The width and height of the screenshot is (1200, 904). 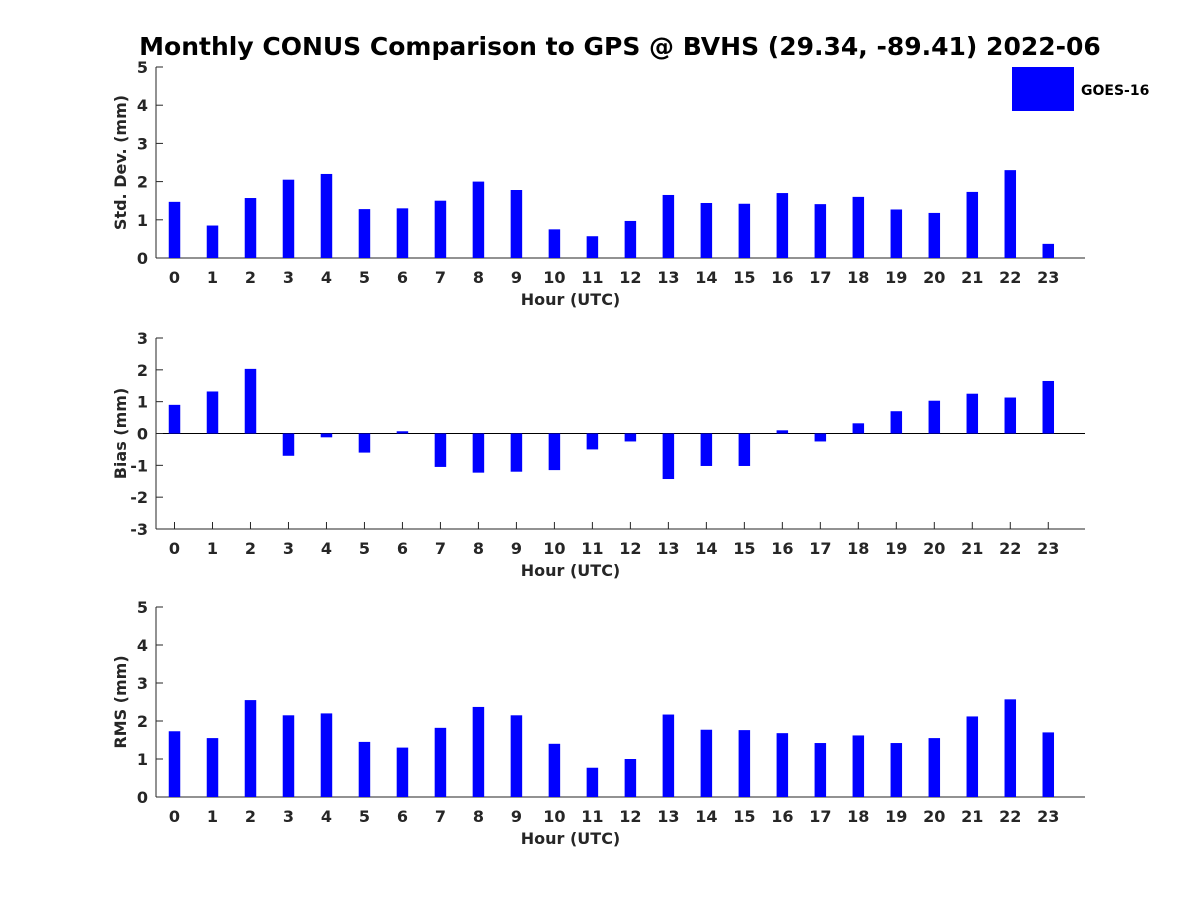 I want to click on bias-xtick-label: 5, so click(x=364, y=548).